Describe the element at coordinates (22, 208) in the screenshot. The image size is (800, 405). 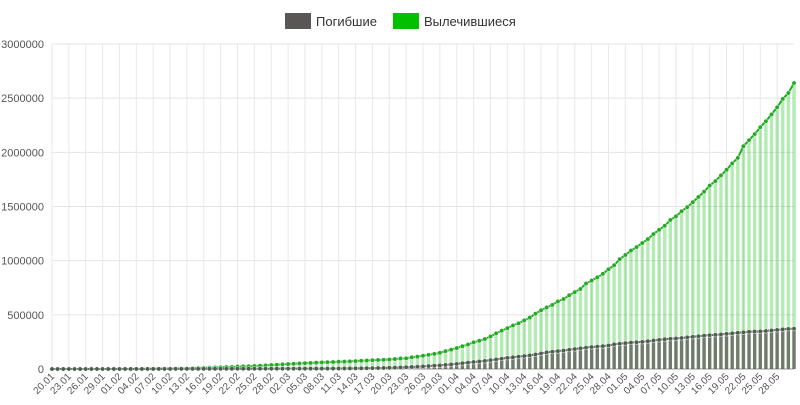
I see `y-tick-label: 1500000` at that location.